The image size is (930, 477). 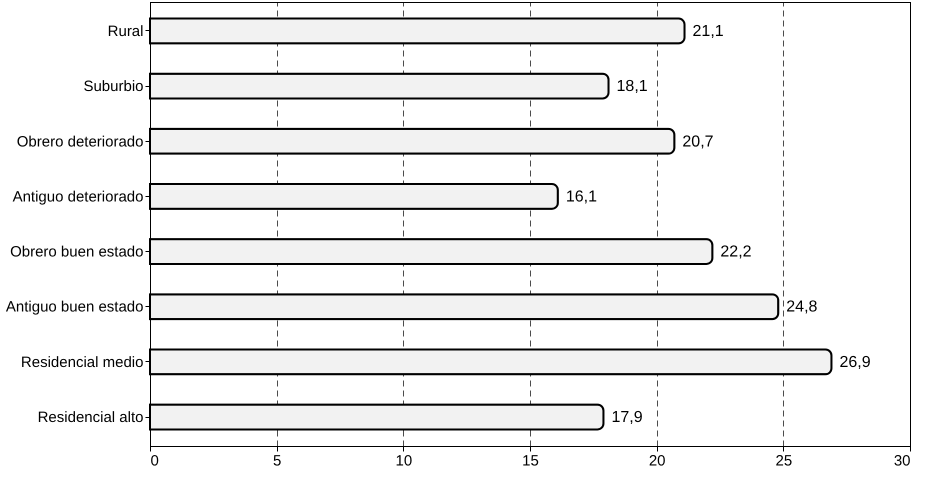 What do you see at coordinates (627, 417) in the screenshot?
I see `data-label: 17,9` at bounding box center [627, 417].